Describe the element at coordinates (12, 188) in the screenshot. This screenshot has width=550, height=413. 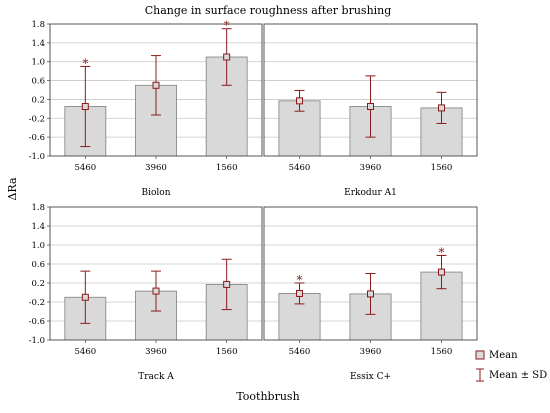
I see `y-axis-title: ΔRa` at that location.